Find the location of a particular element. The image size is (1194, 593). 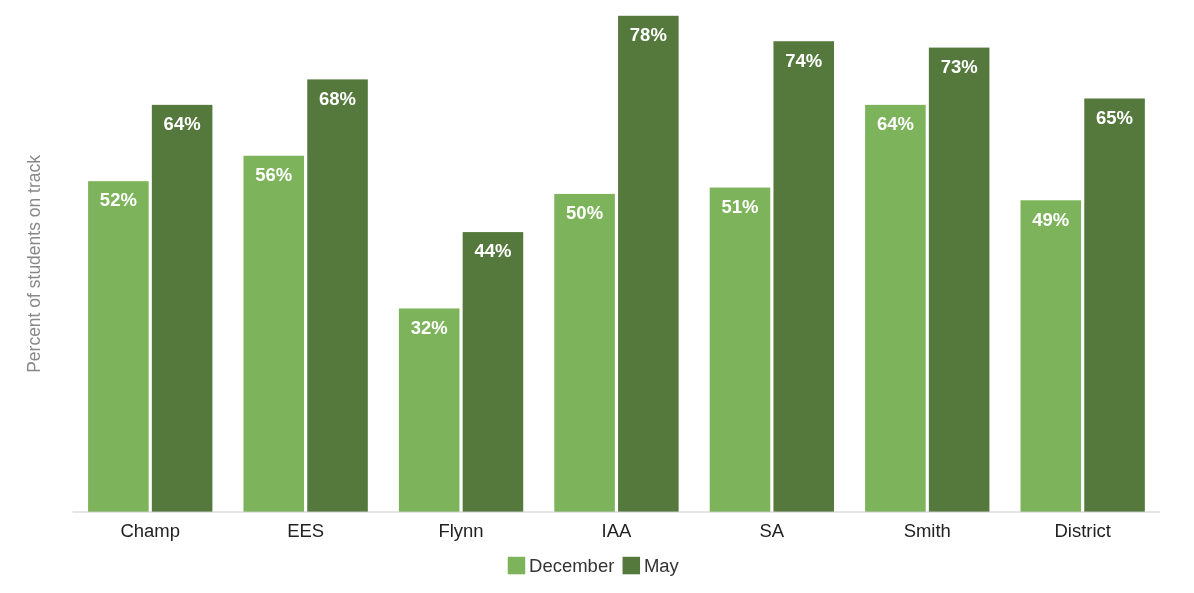

data-label: 73% is located at coordinates (959, 66).